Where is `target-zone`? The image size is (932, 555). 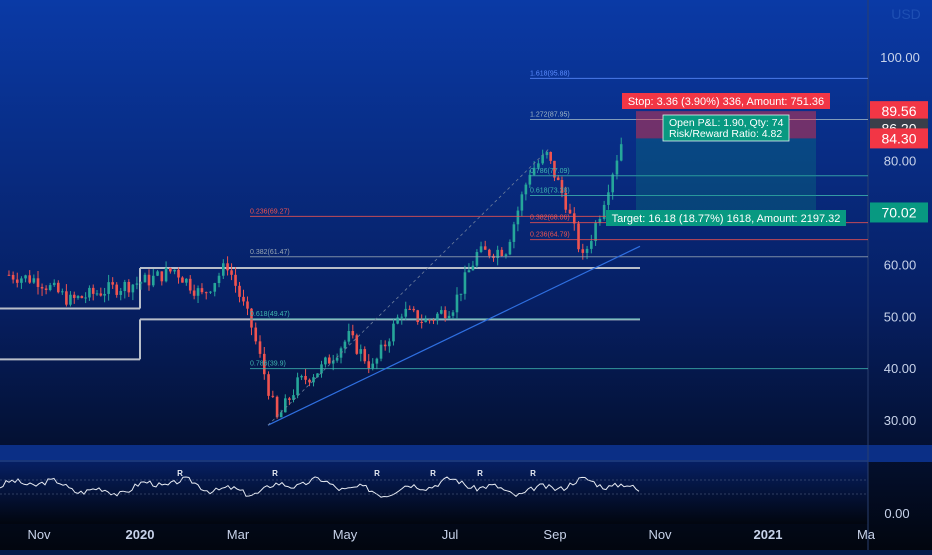
target-zone is located at coordinates (726, 175).